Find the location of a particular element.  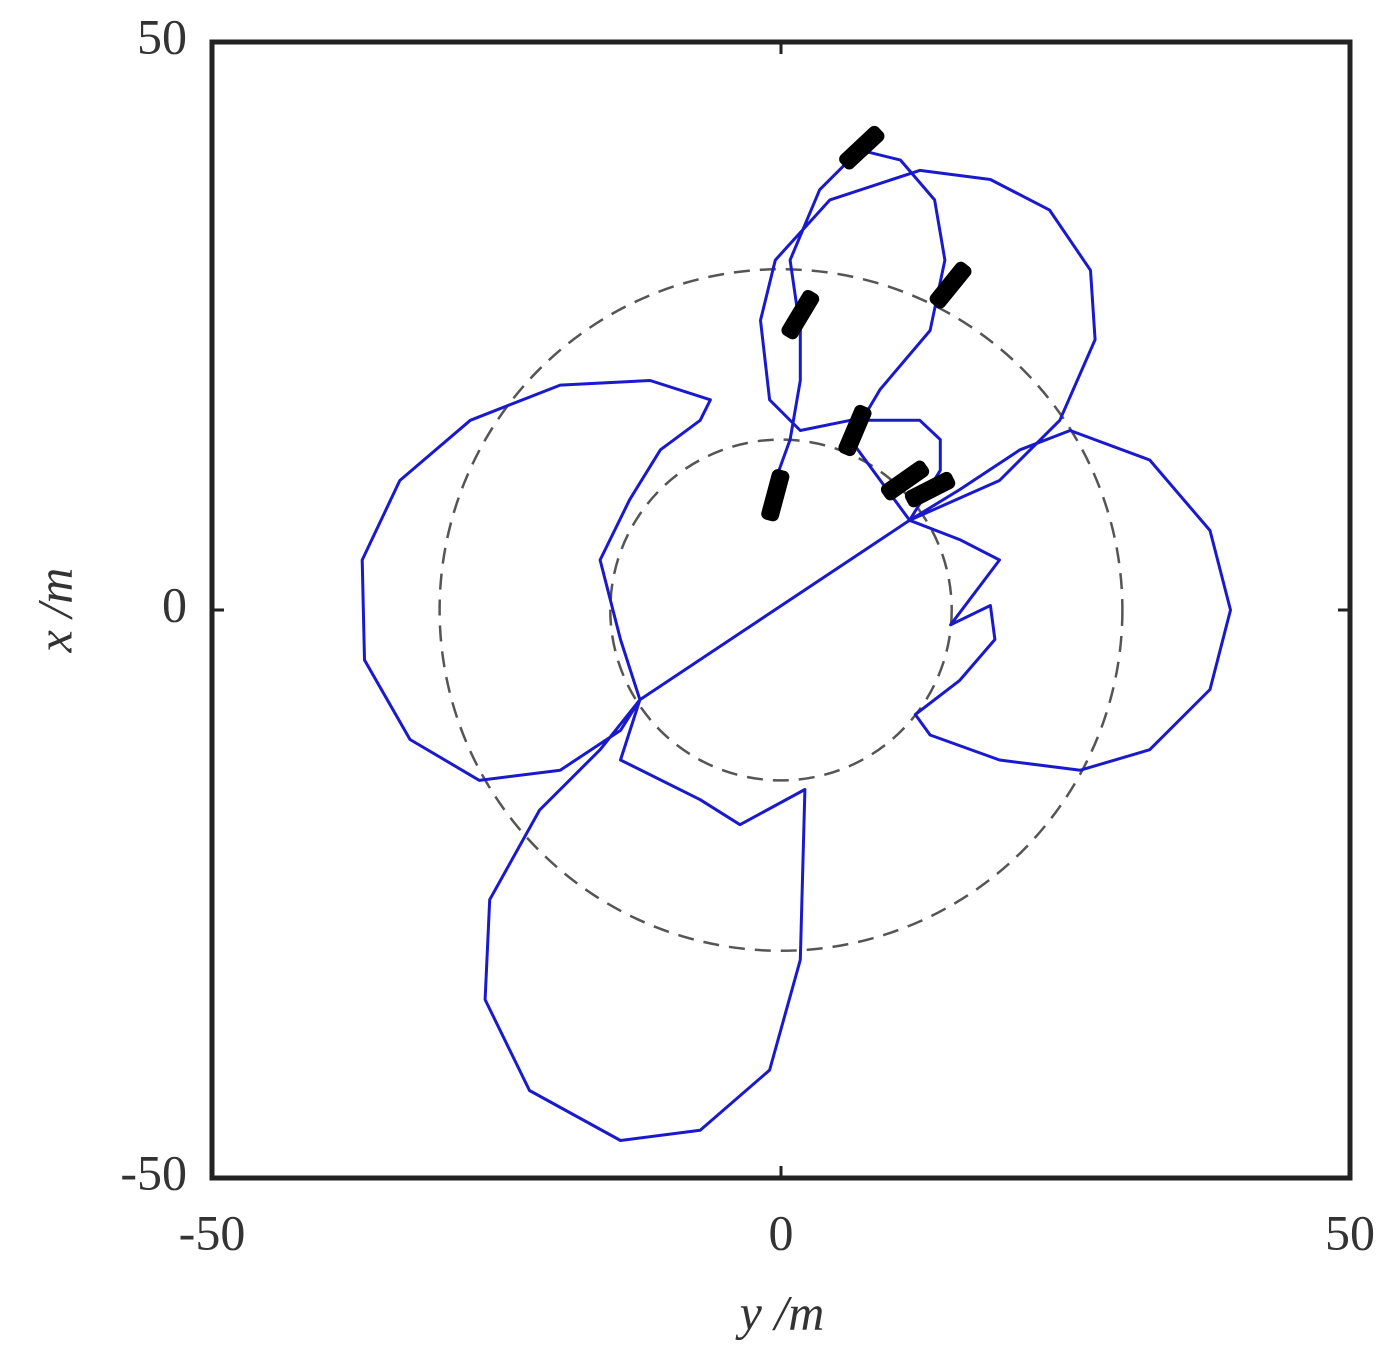

y-axis-label: x /m is located at coordinates (54, 611).